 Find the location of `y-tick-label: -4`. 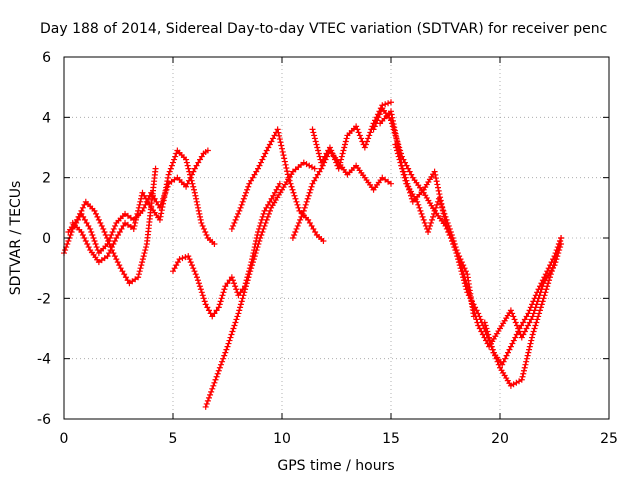

y-tick-label: -4 is located at coordinates (44, 360).